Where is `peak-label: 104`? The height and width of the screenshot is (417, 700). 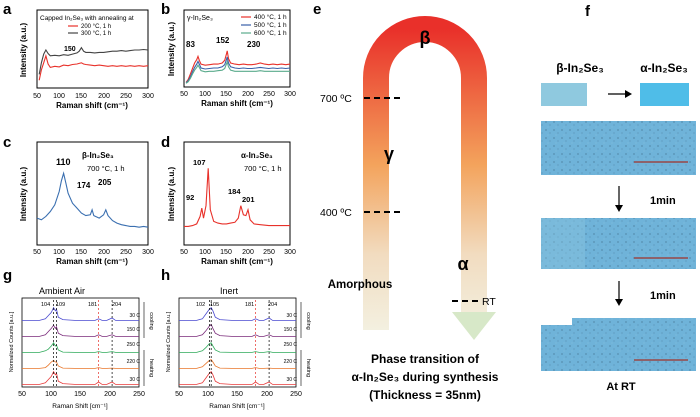 peak-label: 104 is located at coordinates (45, 305).